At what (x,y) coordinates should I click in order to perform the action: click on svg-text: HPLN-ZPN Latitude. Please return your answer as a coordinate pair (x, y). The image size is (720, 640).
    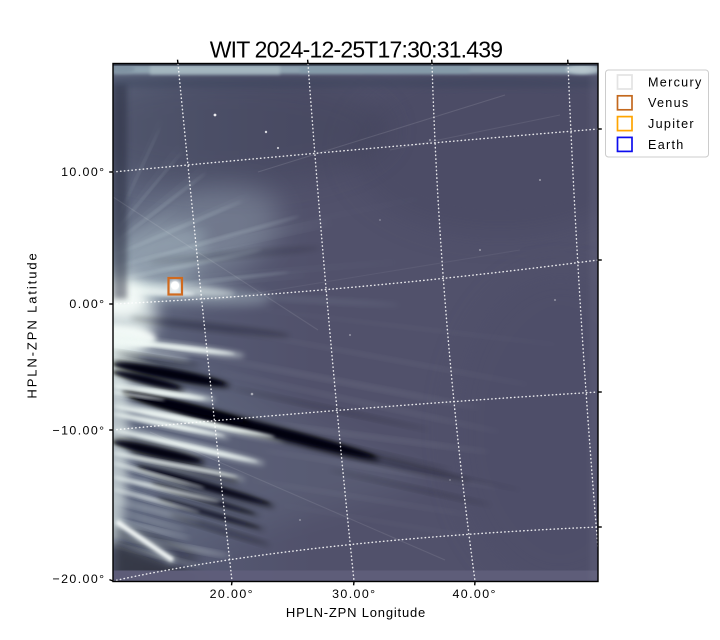
    Looking at the image, I should click on (32, 324).